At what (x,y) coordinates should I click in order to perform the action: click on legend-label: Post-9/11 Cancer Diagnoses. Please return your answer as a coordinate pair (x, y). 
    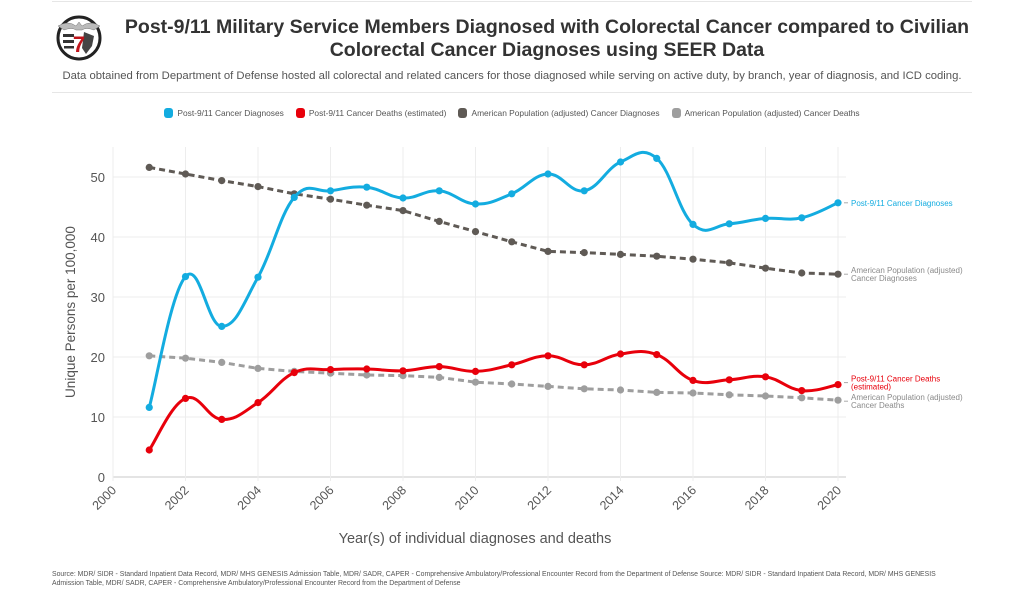
    Looking at the image, I should click on (230, 113).